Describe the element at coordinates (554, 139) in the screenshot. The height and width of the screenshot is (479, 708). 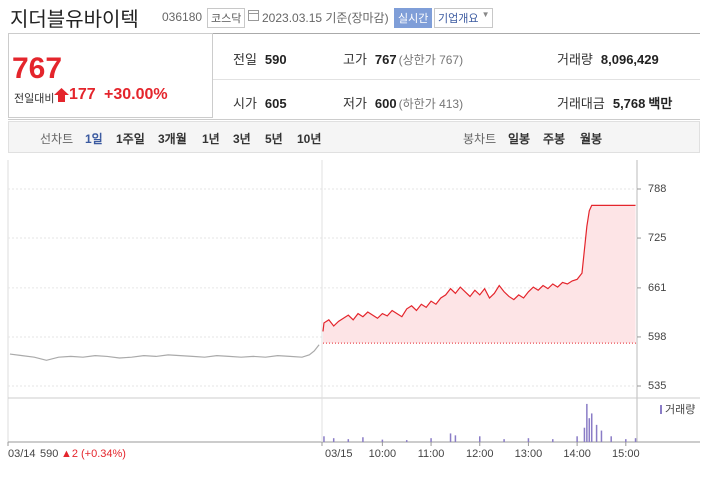
I see `tab: 주봉` at that location.